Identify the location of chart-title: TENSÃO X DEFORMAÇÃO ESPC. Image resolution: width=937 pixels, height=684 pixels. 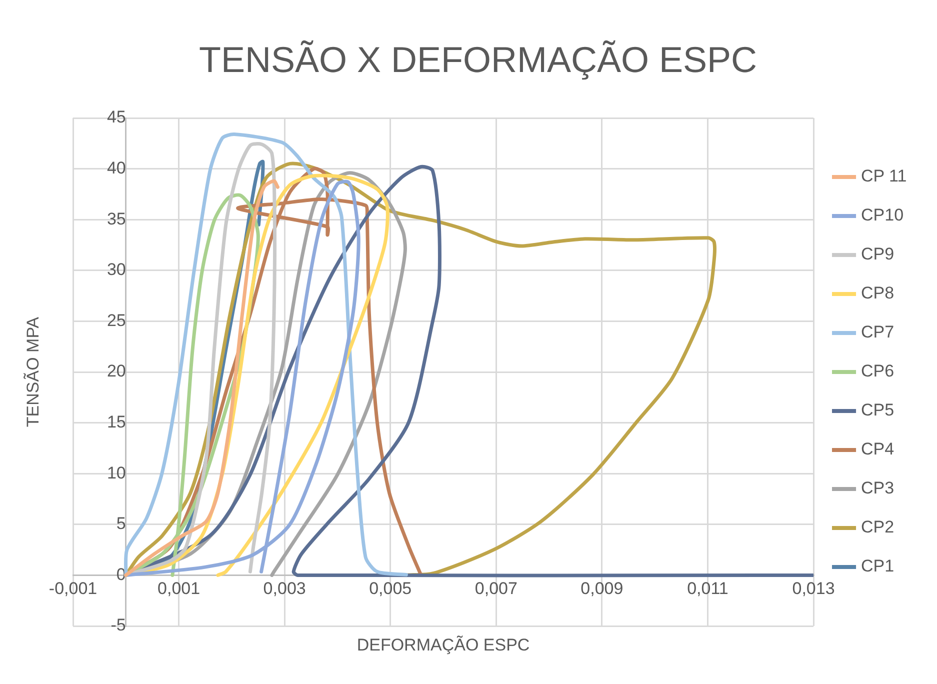
(478, 59).